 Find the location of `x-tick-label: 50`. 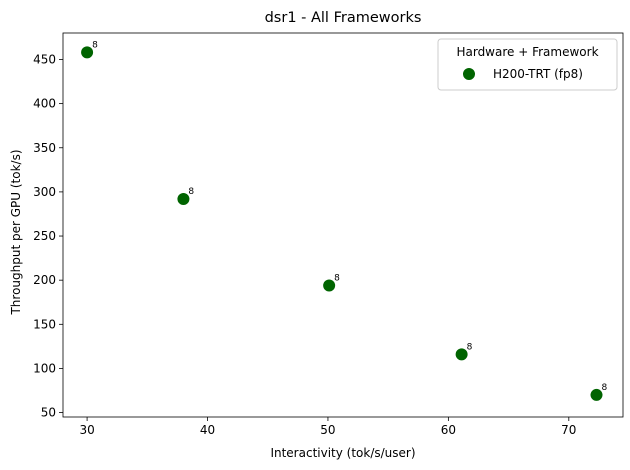

x-tick-label: 50 is located at coordinates (327, 430).